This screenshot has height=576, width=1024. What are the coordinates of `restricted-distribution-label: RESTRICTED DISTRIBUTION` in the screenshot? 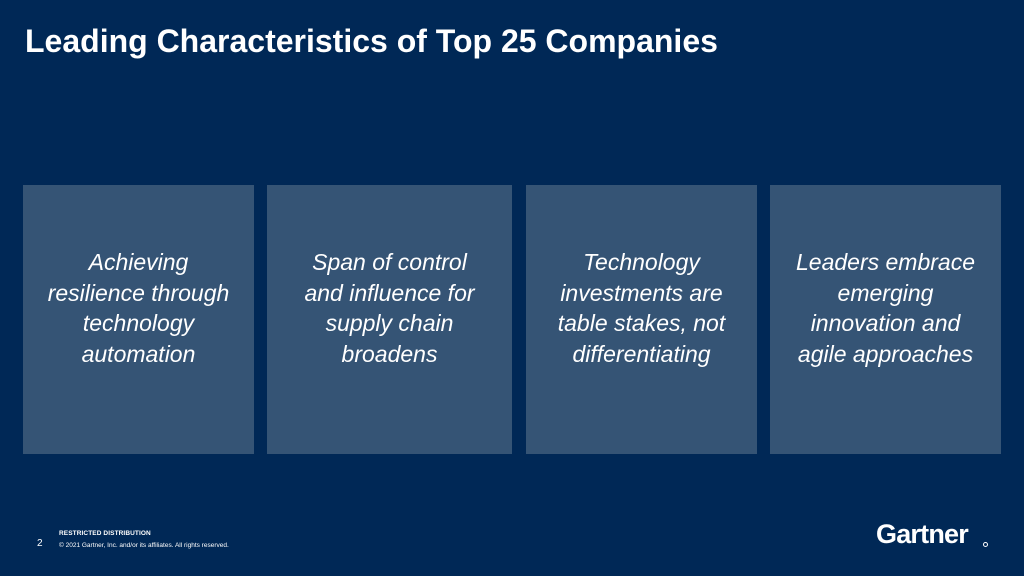 It's located at (105, 533).